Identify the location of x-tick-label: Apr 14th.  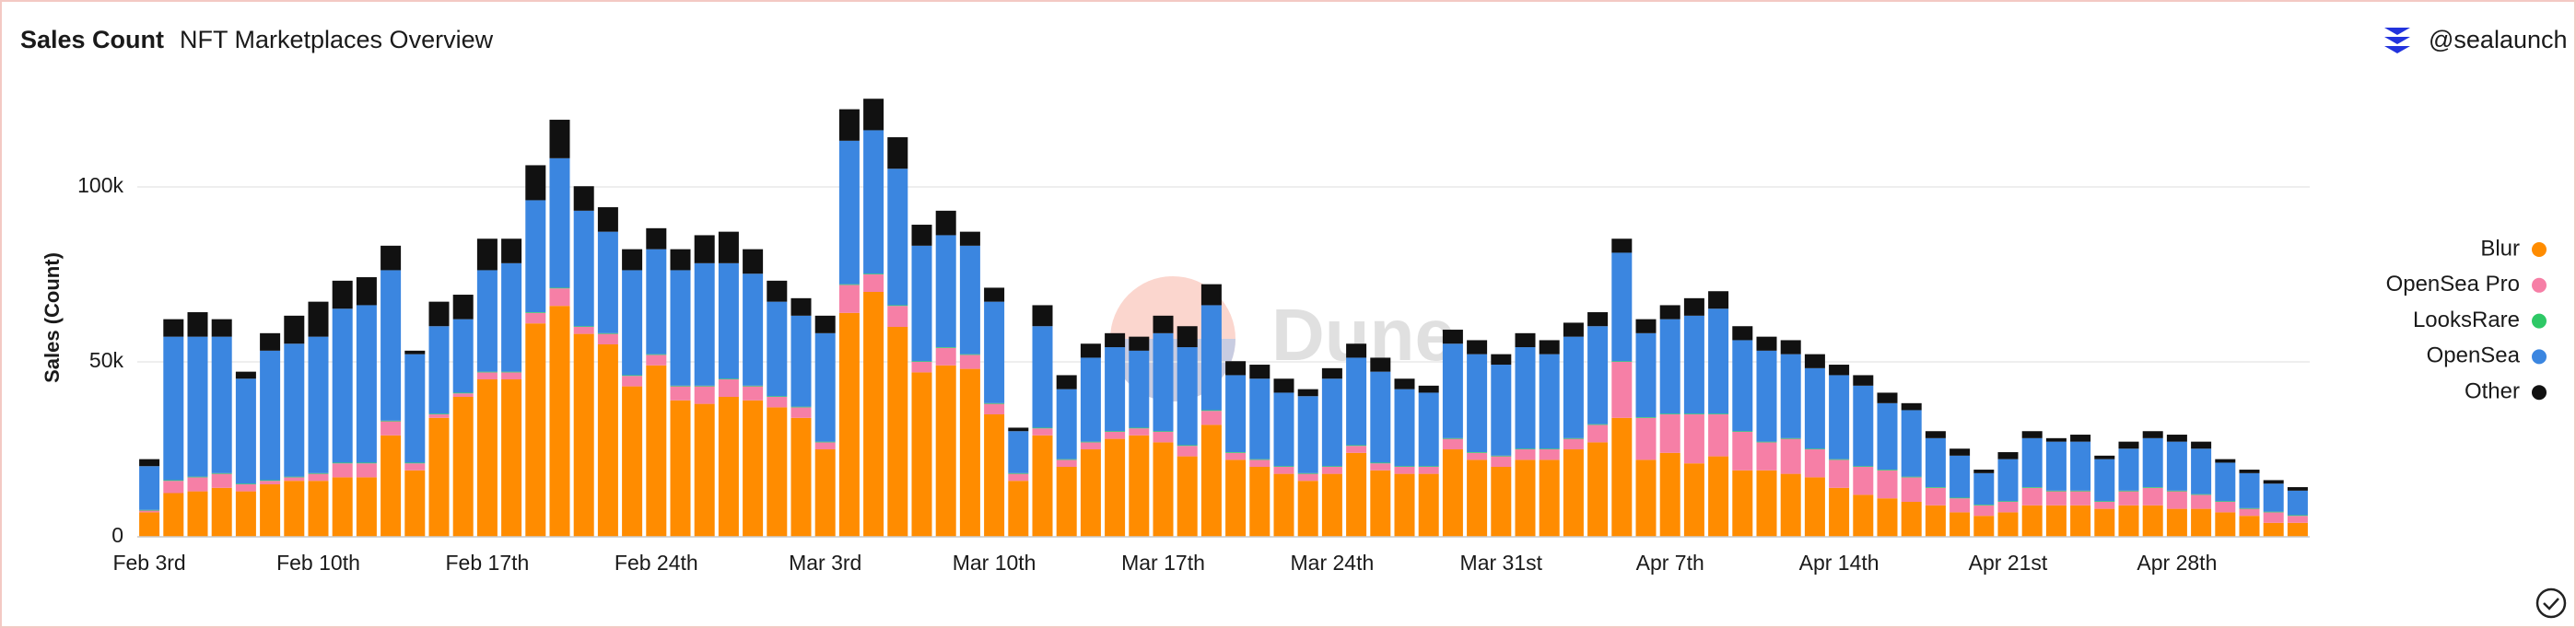
(1839, 563).